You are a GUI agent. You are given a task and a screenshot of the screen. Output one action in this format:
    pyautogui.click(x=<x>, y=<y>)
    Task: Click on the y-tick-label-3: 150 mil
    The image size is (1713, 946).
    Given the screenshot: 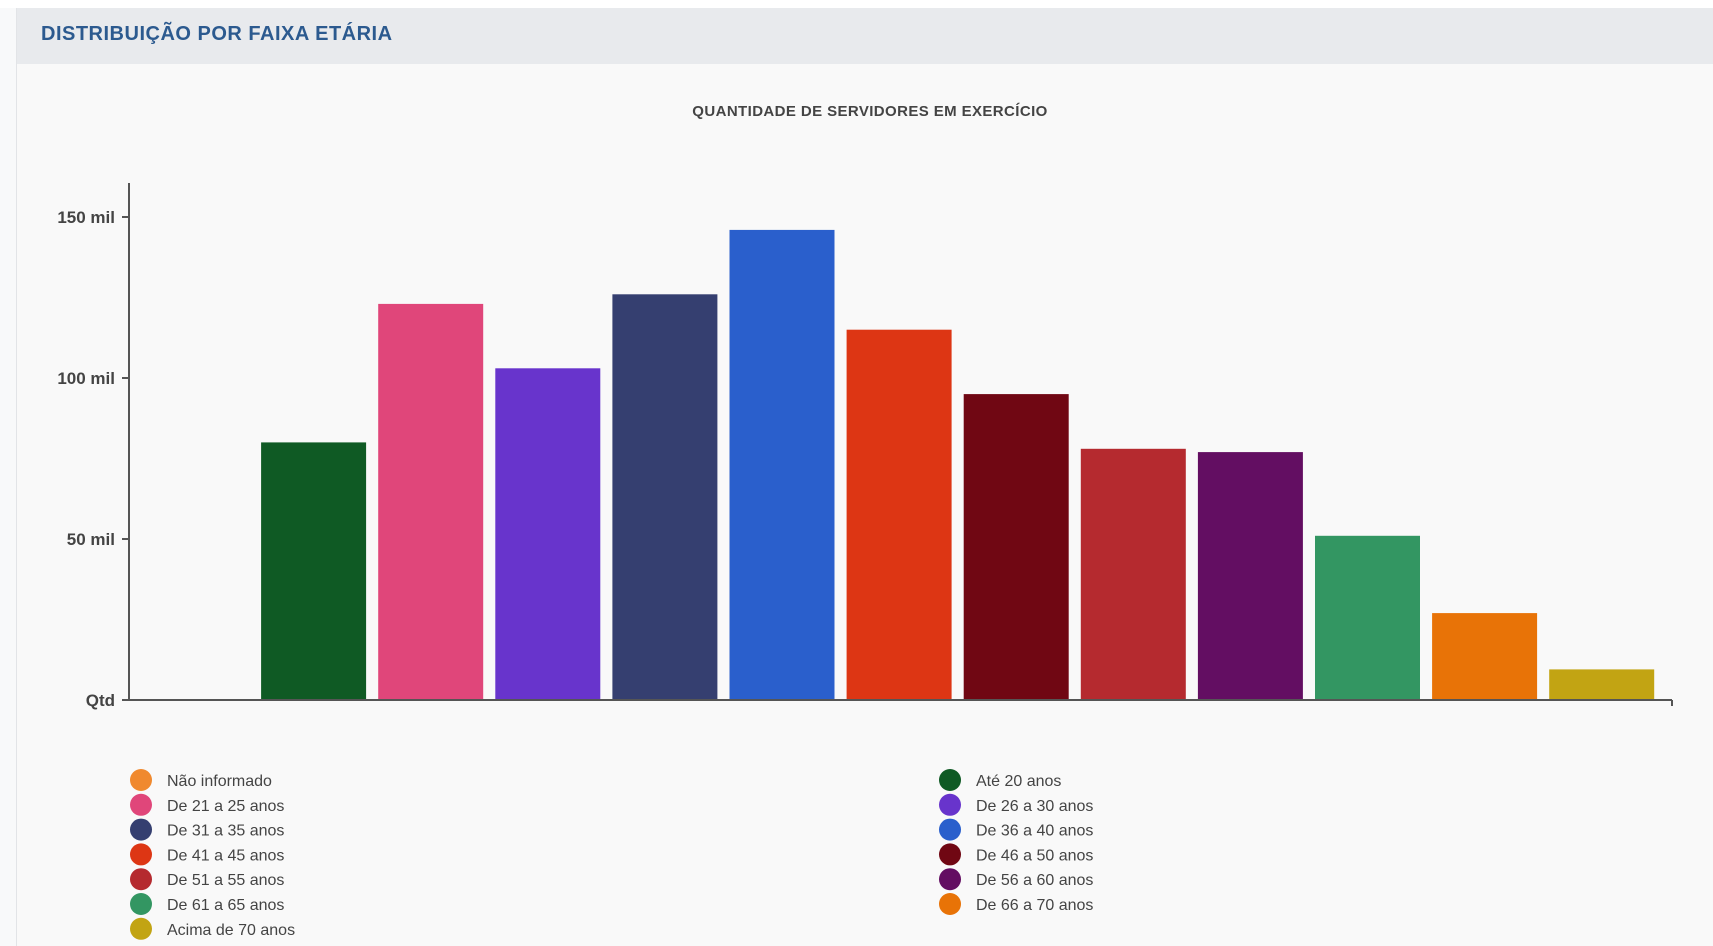 What is the action you would take?
    pyautogui.click(x=86, y=217)
    